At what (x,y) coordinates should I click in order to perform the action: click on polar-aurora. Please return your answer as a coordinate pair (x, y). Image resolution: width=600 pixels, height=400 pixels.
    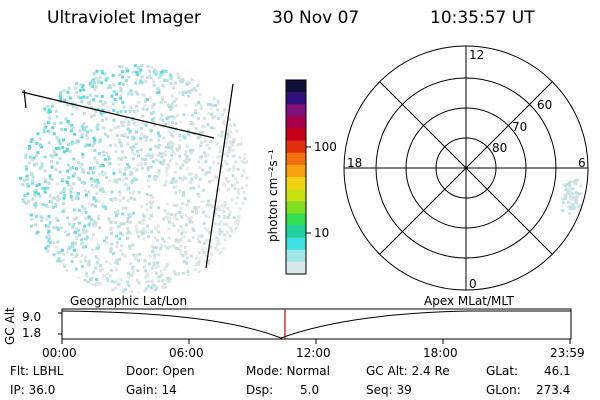
    Looking at the image, I should click on (571, 196).